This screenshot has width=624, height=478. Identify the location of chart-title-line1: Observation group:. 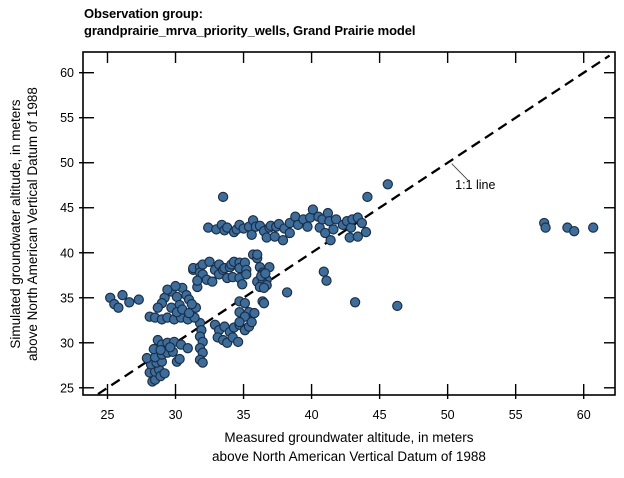
(143, 13).